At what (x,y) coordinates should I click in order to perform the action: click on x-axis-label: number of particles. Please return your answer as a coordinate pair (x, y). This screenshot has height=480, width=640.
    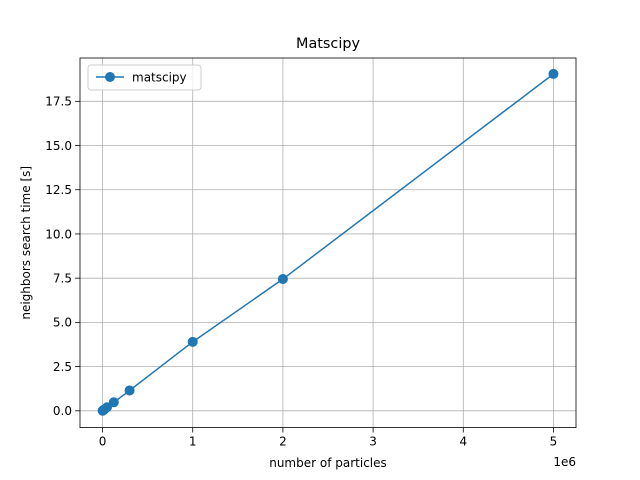
    Looking at the image, I should click on (328, 463).